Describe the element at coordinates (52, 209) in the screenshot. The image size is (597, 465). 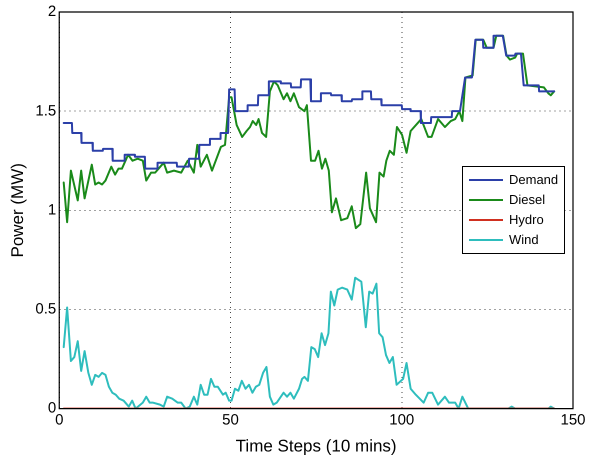
I see `y-tick-label: 1` at that location.